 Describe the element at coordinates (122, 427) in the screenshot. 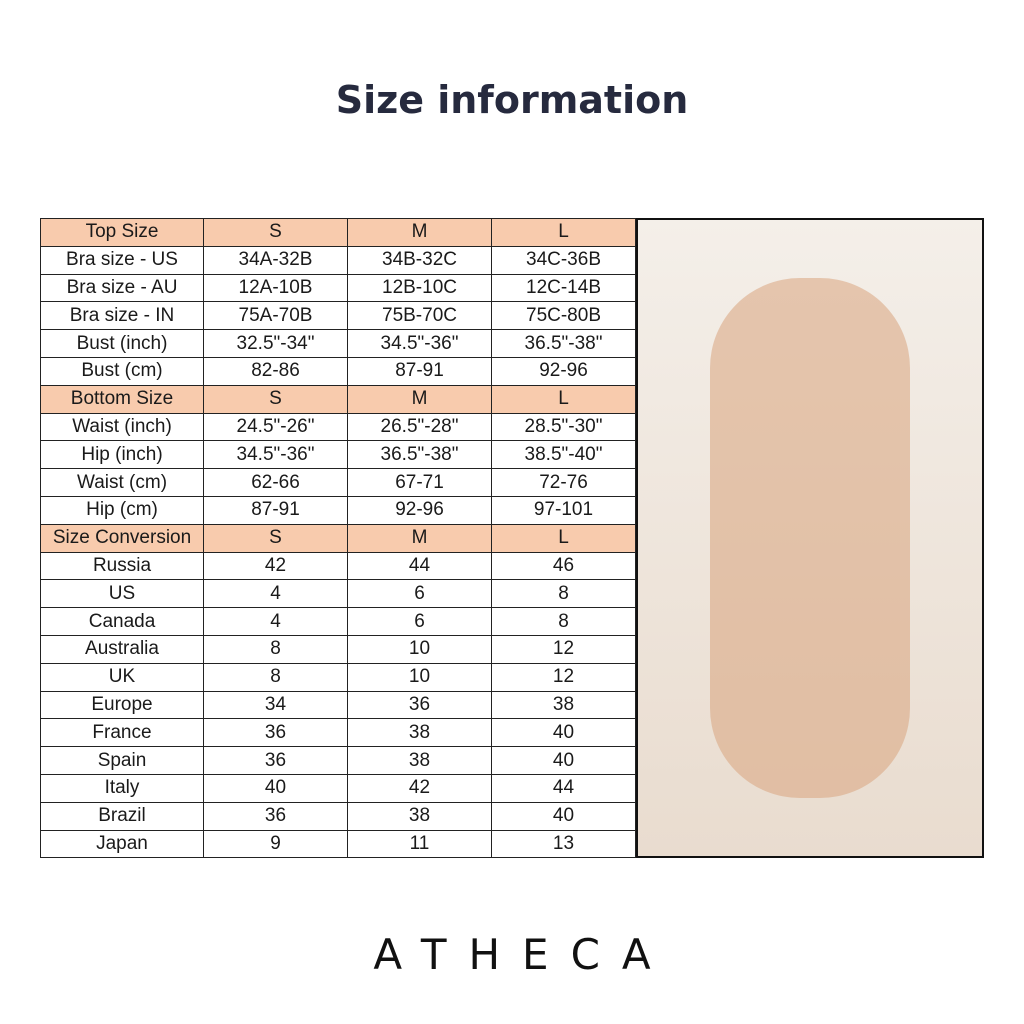

I see `row-label-cell: Waist (inch)` at that location.